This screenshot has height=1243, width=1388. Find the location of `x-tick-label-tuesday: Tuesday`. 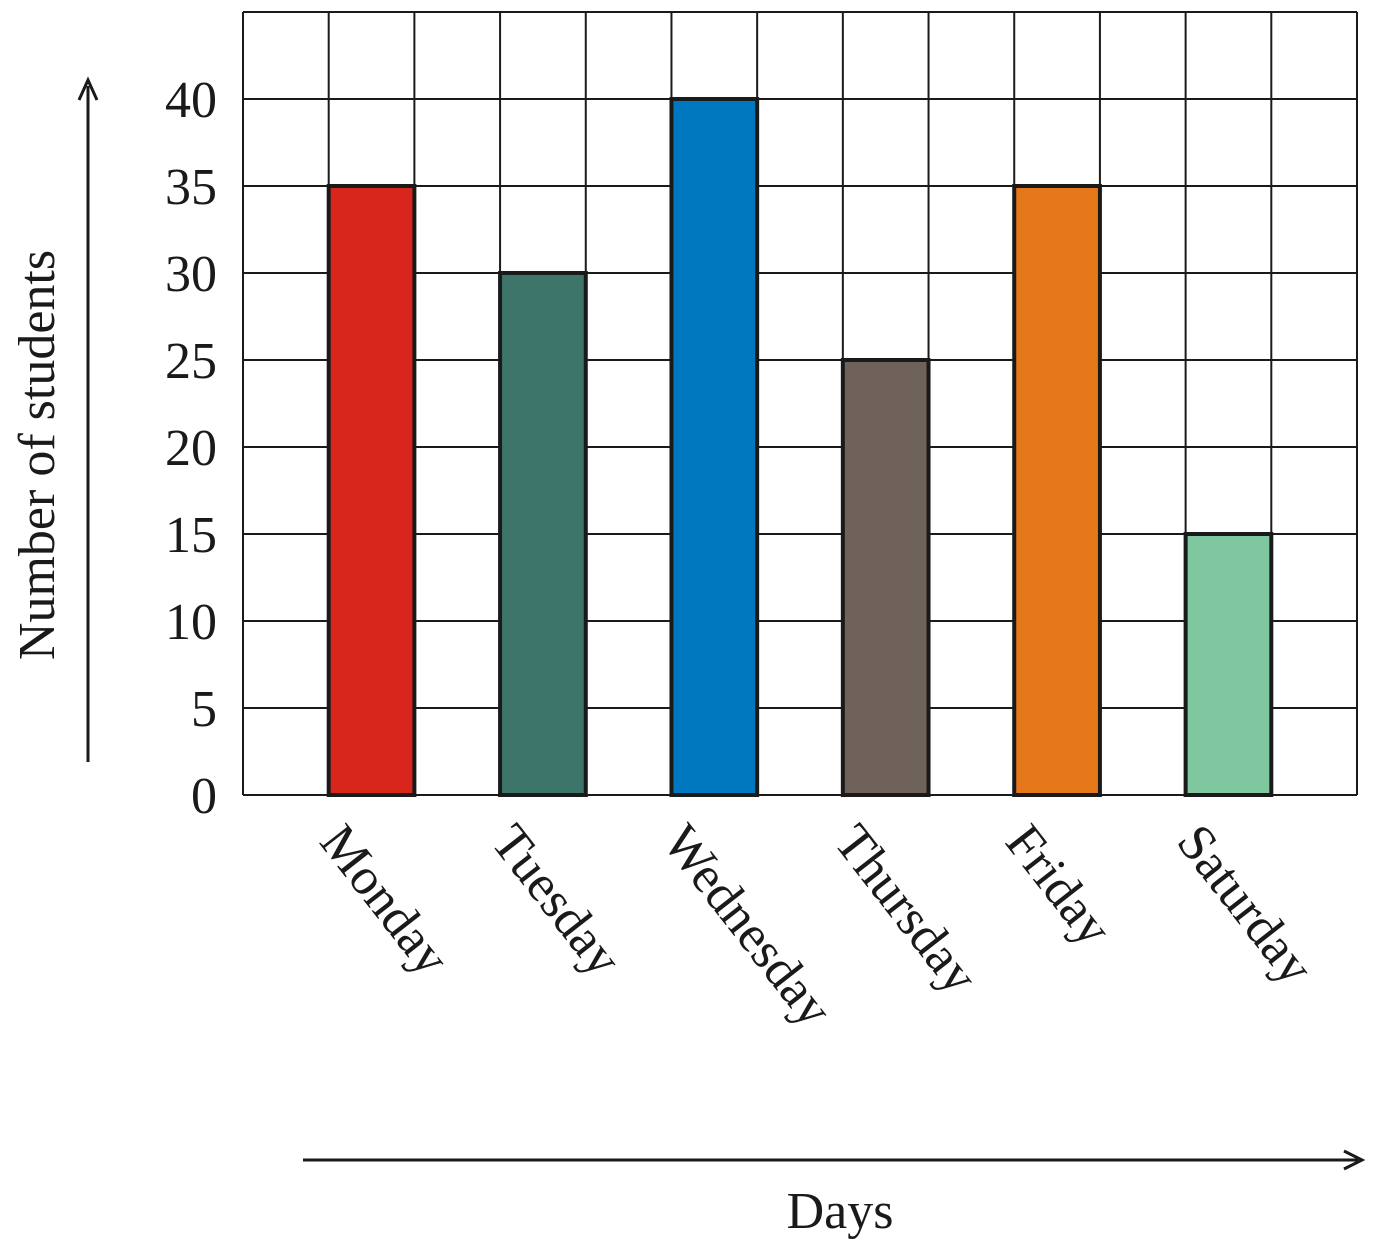

x-tick-label-tuesday: Tuesday is located at coordinates (556, 900).